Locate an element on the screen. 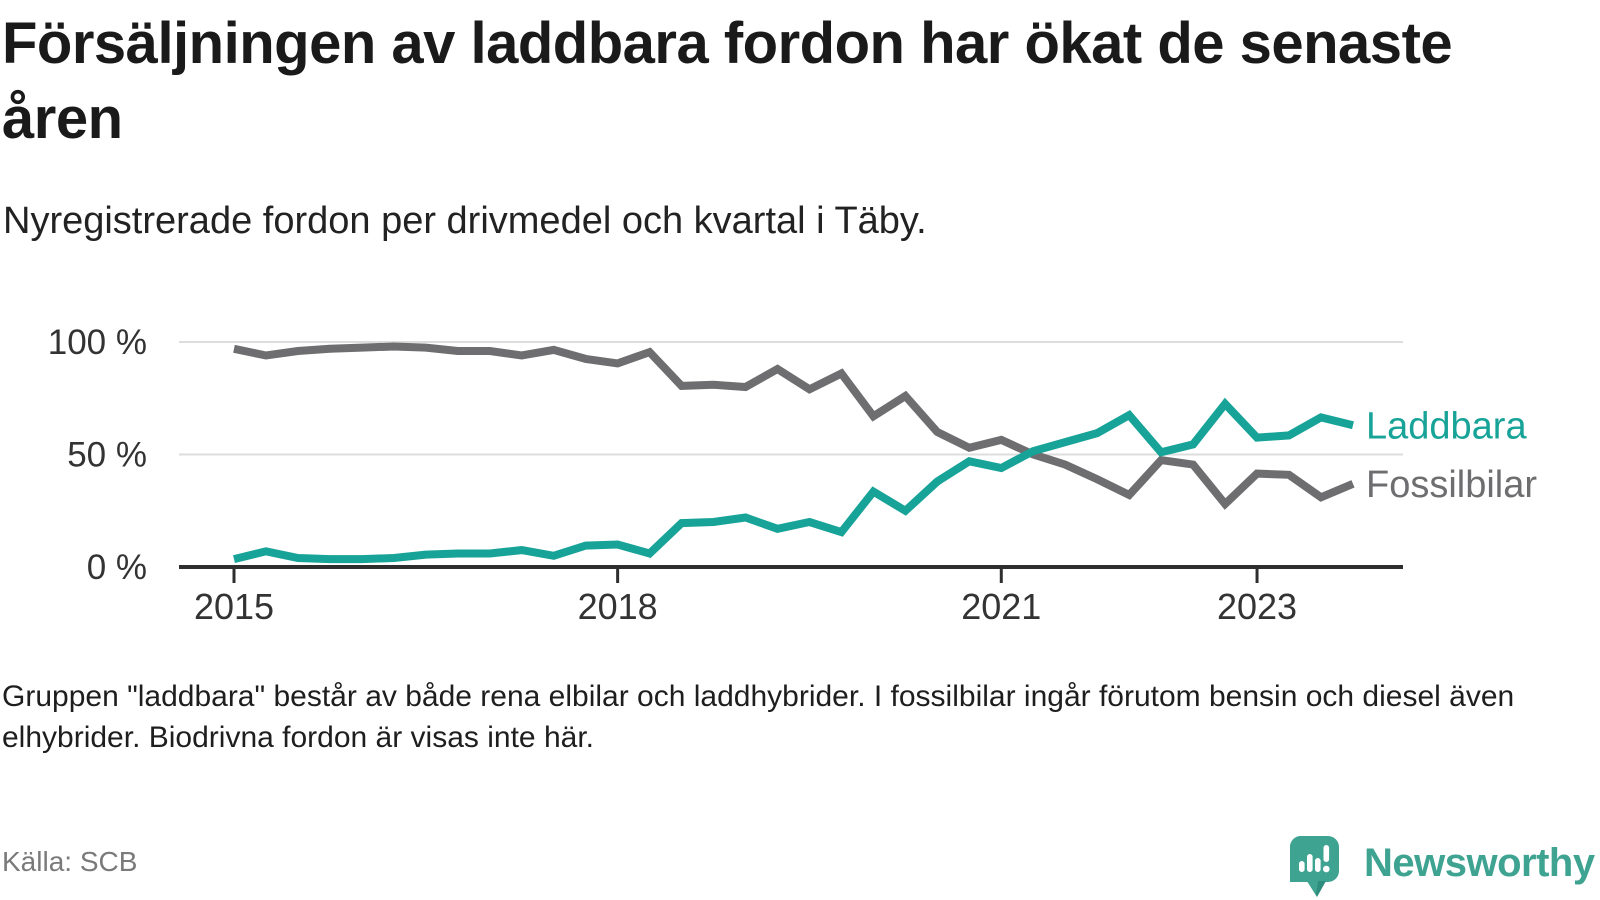 The image size is (1600, 900). newsworthy-wordmark: Newsworthy is located at coordinates (1479, 863).